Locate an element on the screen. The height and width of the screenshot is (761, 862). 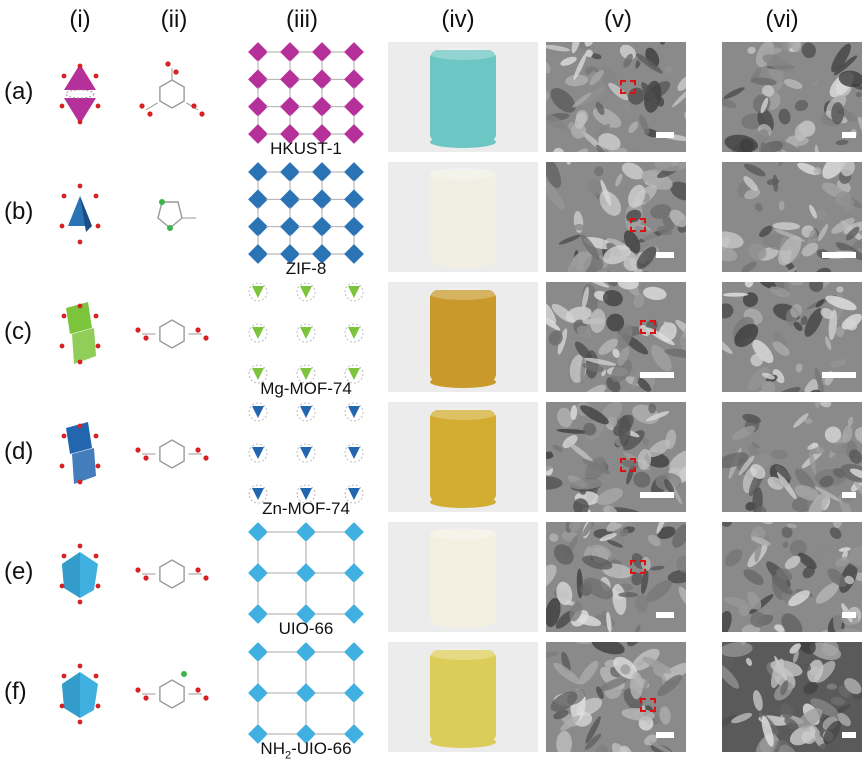
row-label: (d) is located at coordinates (29, 452).